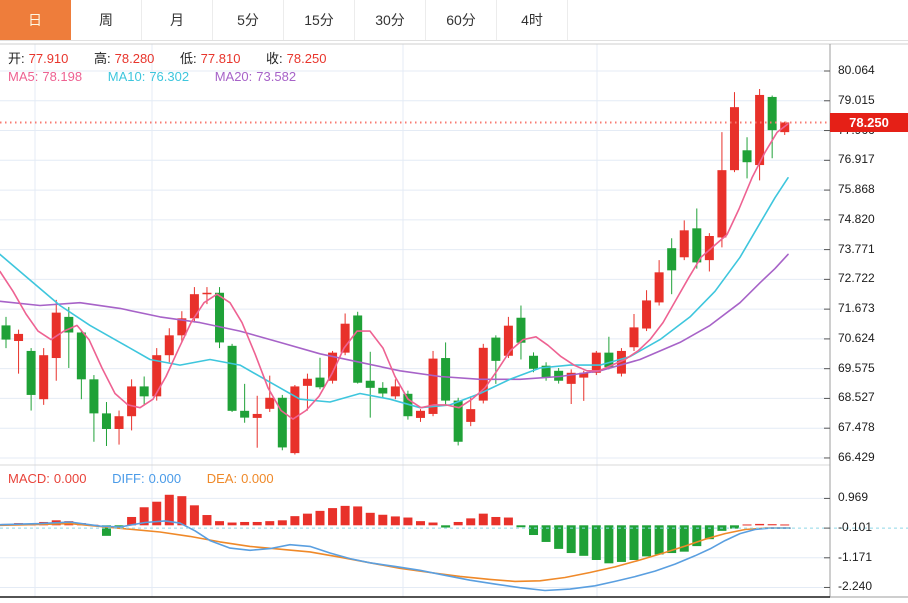 This screenshot has width=908, height=603. What do you see at coordinates (856, 278) in the screenshot?
I see `price-axis-label: 72.722` at bounding box center [856, 278].